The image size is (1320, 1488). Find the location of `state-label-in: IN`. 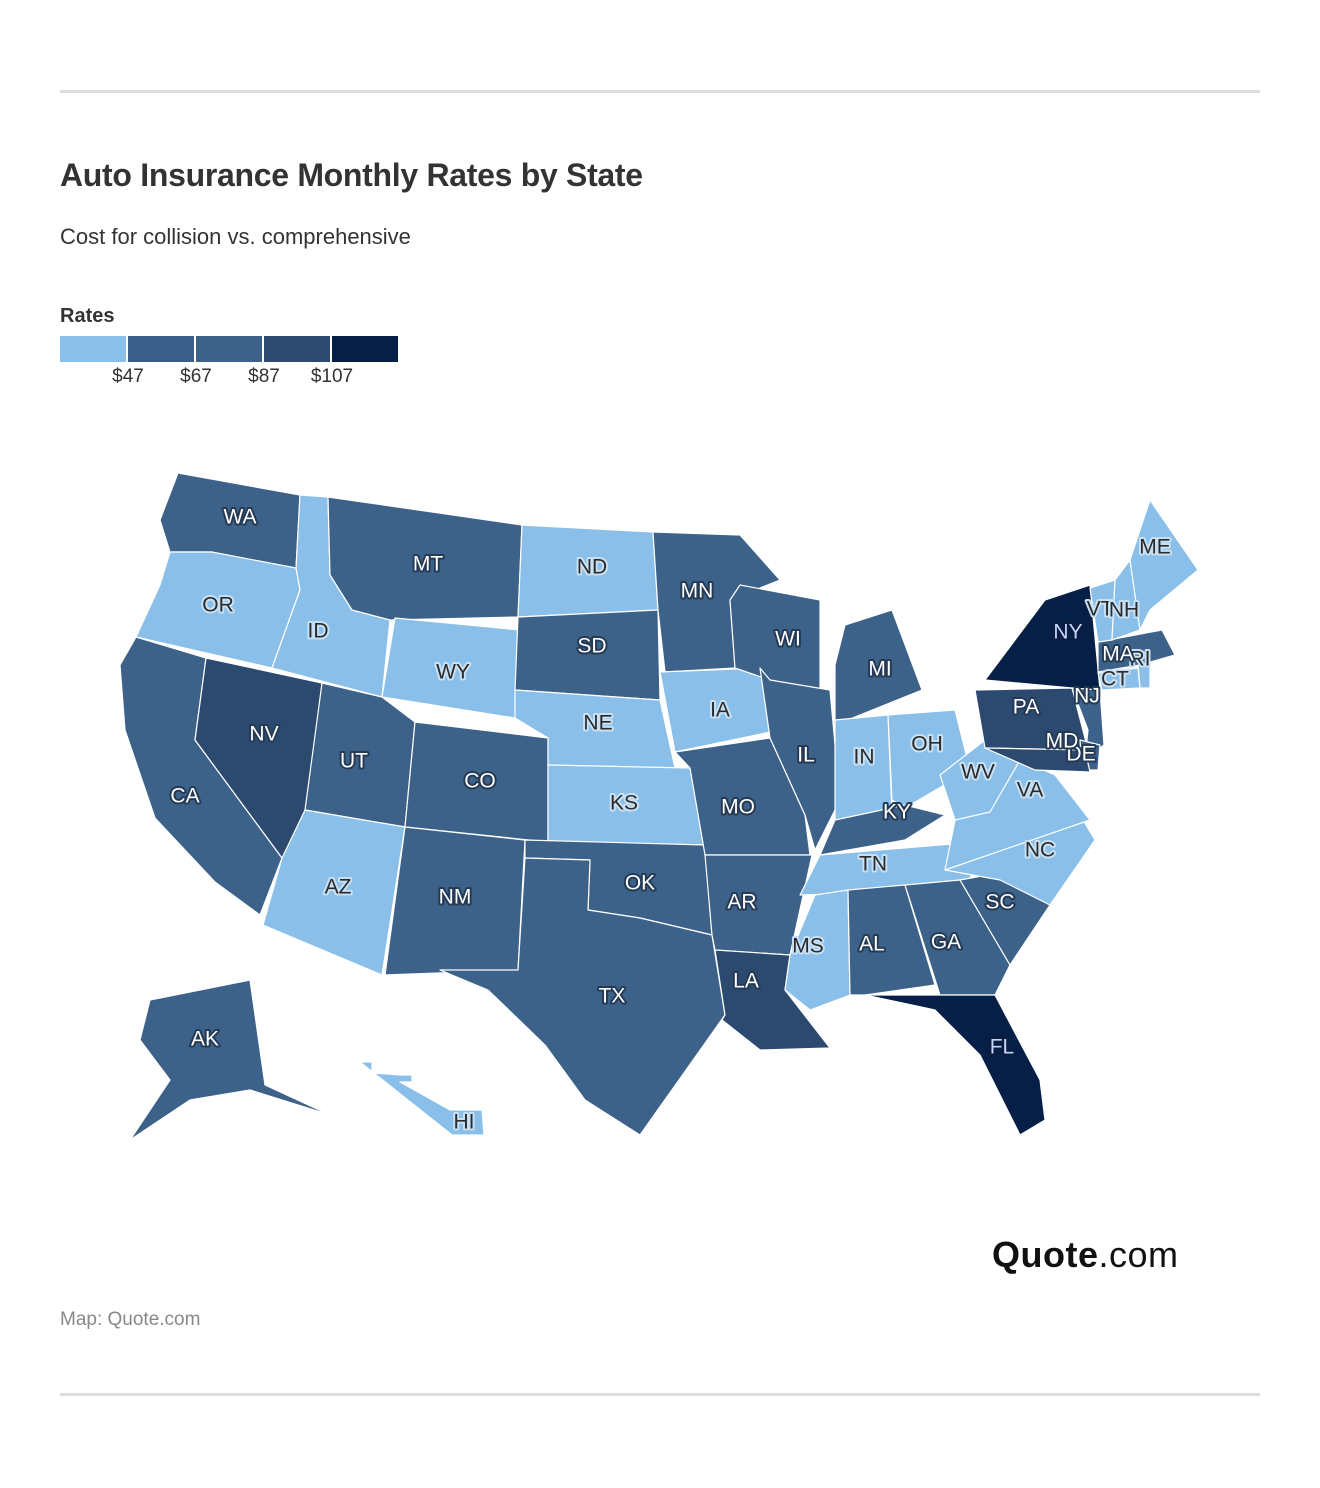

state-label-in: IN is located at coordinates (864, 757).